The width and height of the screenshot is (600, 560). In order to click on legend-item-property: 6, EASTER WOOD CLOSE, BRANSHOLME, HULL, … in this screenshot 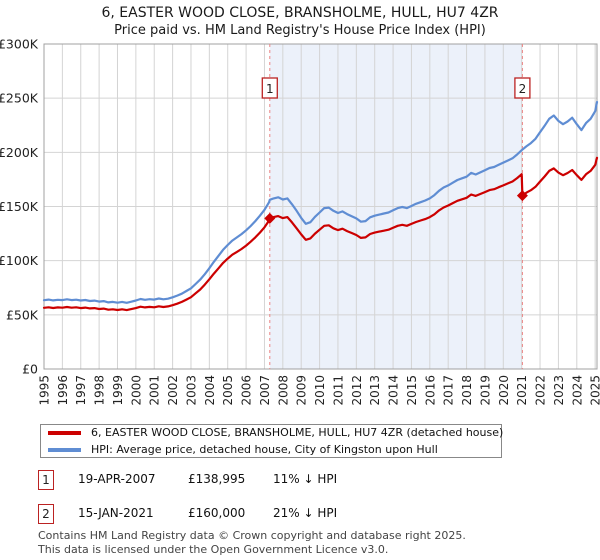, I will do `click(272, 433)`.